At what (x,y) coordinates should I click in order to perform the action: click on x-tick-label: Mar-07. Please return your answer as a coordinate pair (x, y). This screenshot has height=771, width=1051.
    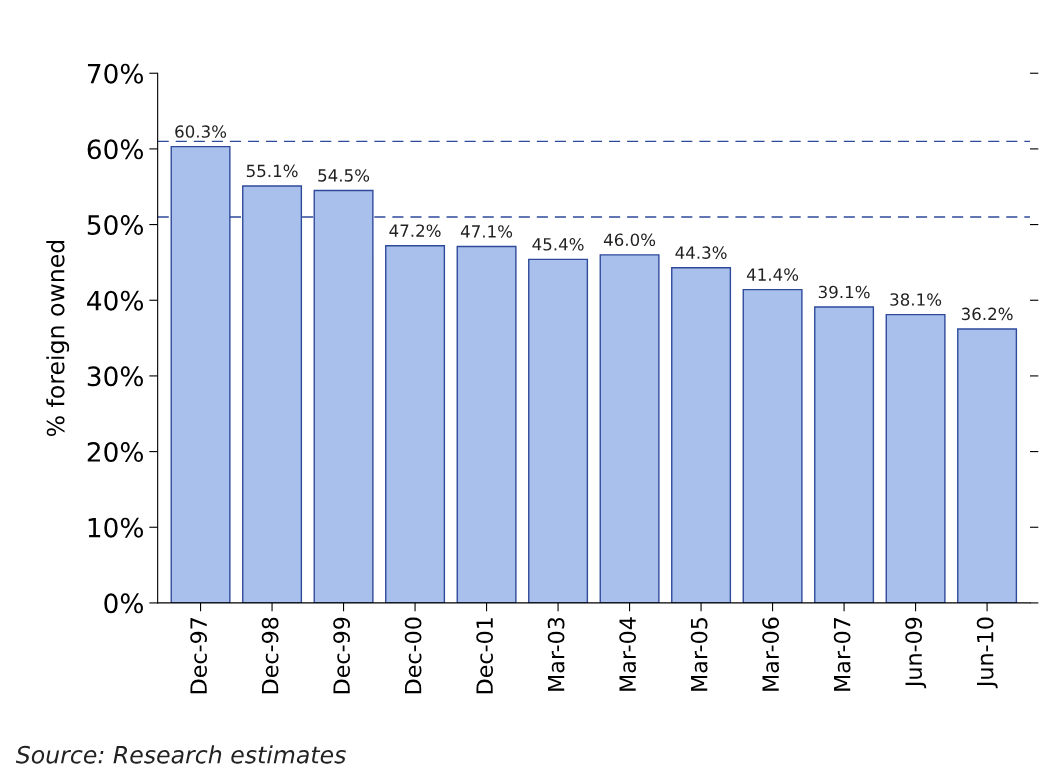
    Looking at the image, I should click on (842, 654).